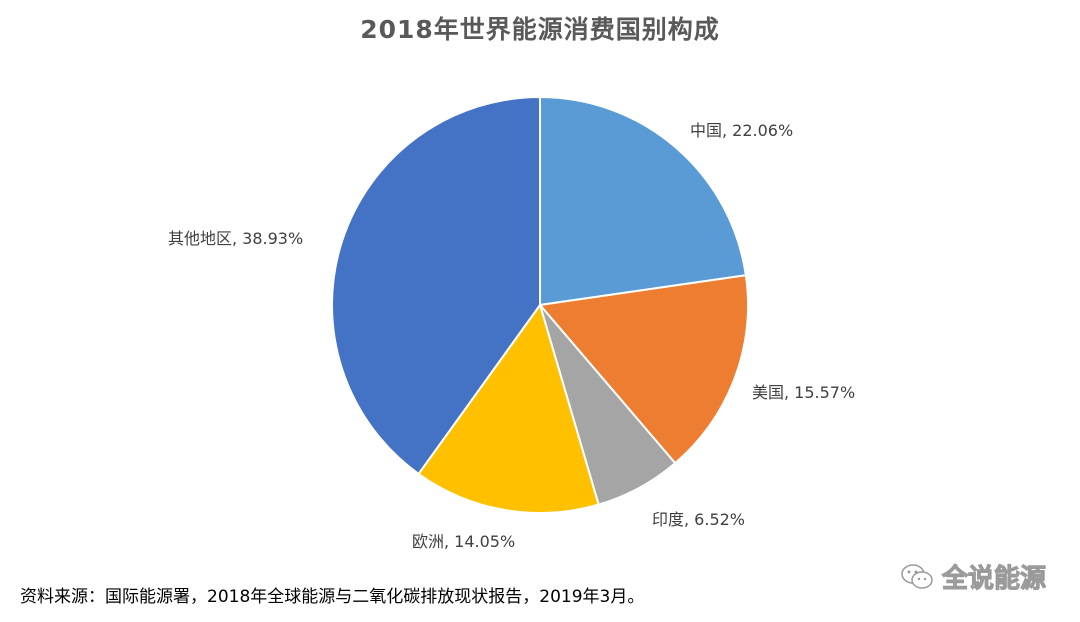  I want to click on pie-slice-europe, so click(508, 408).